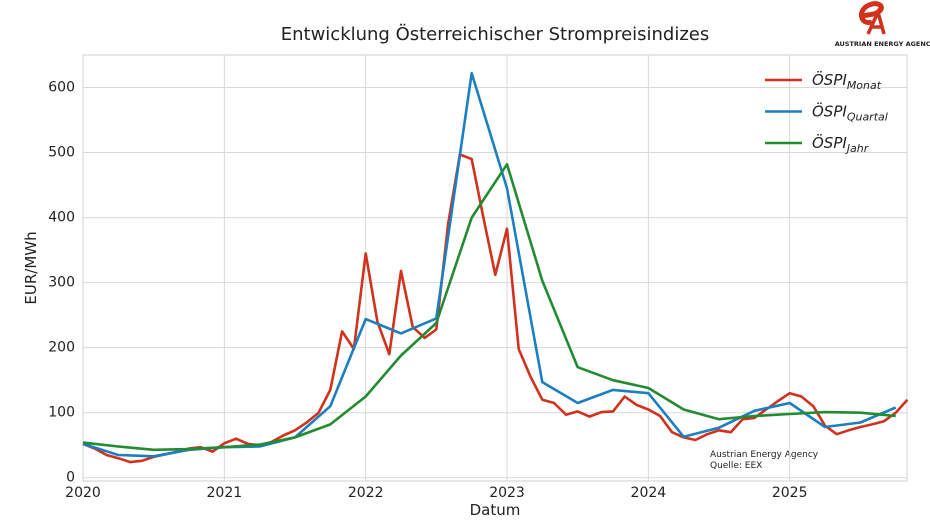 Image resolution: width=930 pixels, height=527 pixels. I want to click on y-tick-label: 100, so click(61, 413).